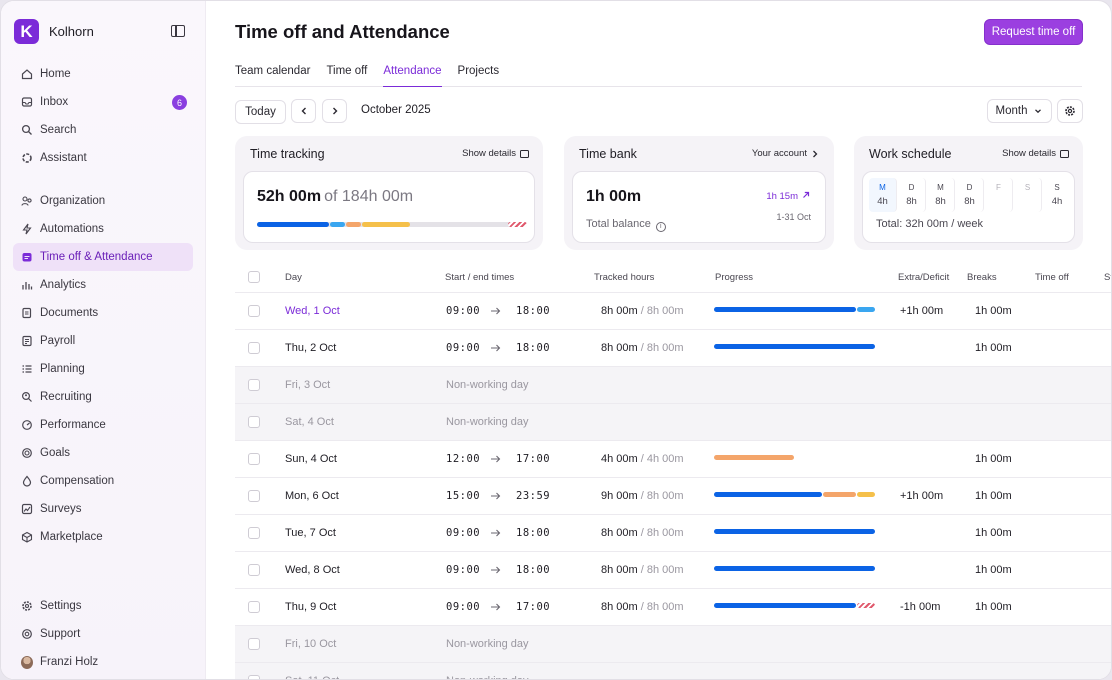  What do you see at coordinates (103, 481) in the screenshot?
I see `sidebar-item-compensation: Compensation` at bounding box center [103, 481].